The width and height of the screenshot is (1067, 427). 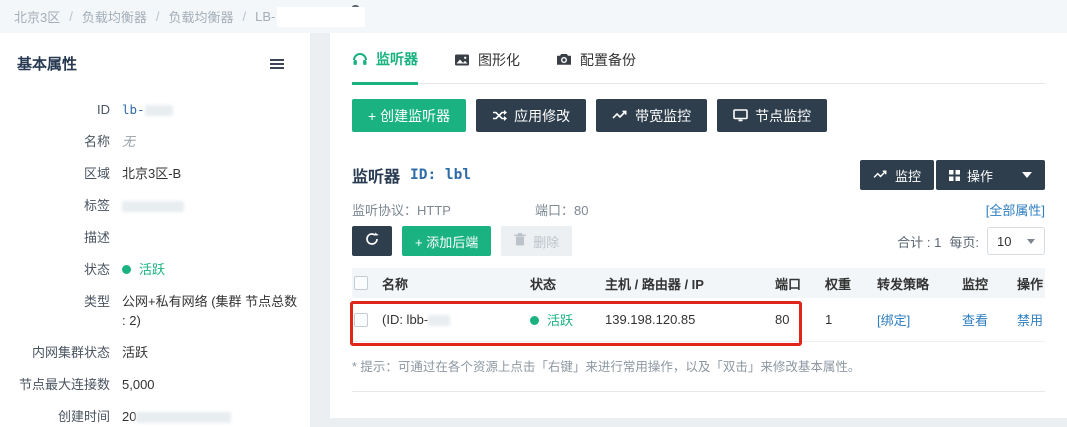 What do you see at coordinates (788, 284) in the screenshot?
I see `col-header-port: 端口` at bounding box center [788, 284].